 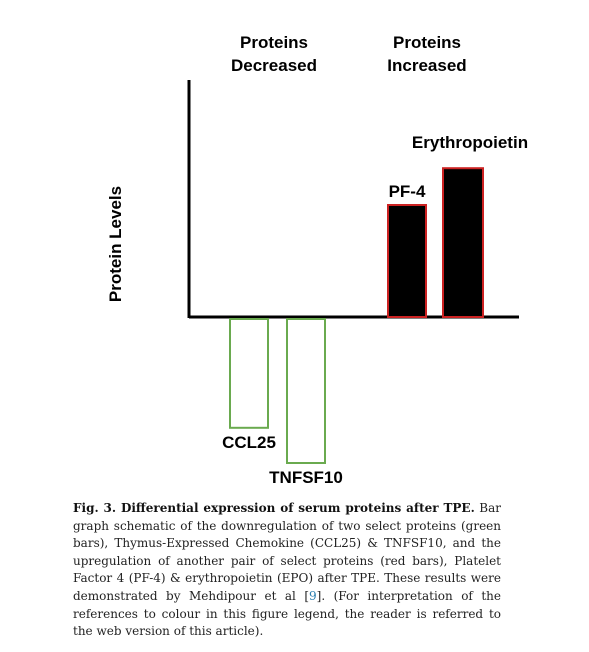 I want to click on bar-label-ccl25: CCL25, so click(x=249, y=442).